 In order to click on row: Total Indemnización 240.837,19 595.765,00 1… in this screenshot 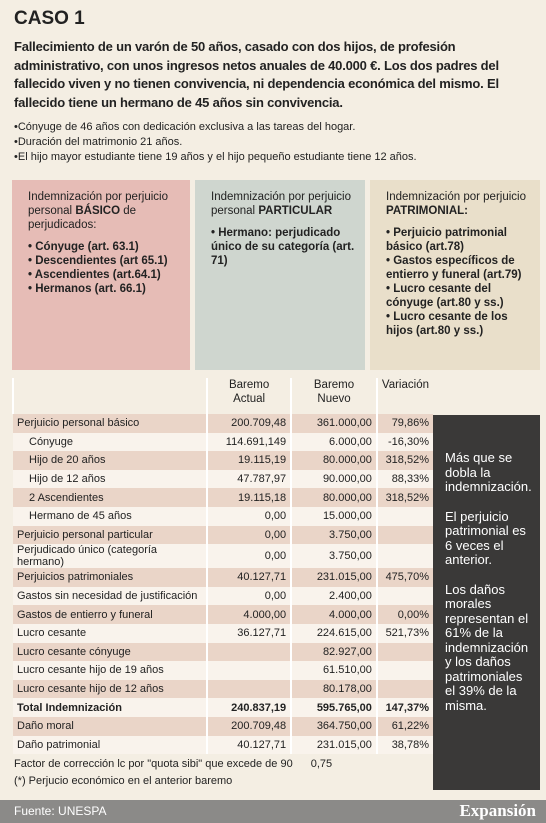, I will do `click(223, 707)`.